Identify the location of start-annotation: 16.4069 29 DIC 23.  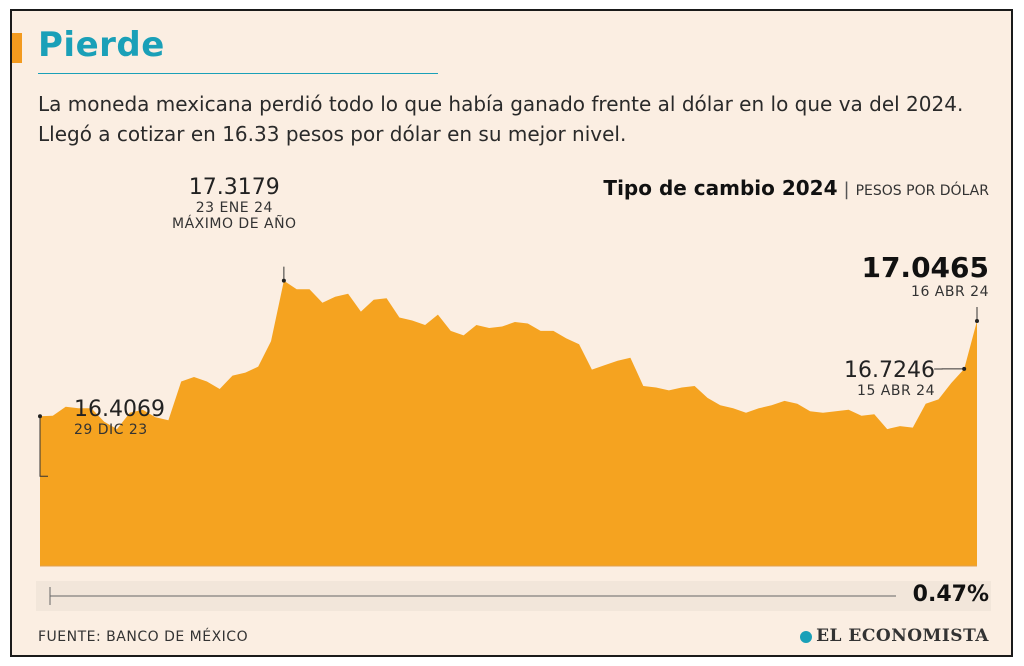
(119, 417).